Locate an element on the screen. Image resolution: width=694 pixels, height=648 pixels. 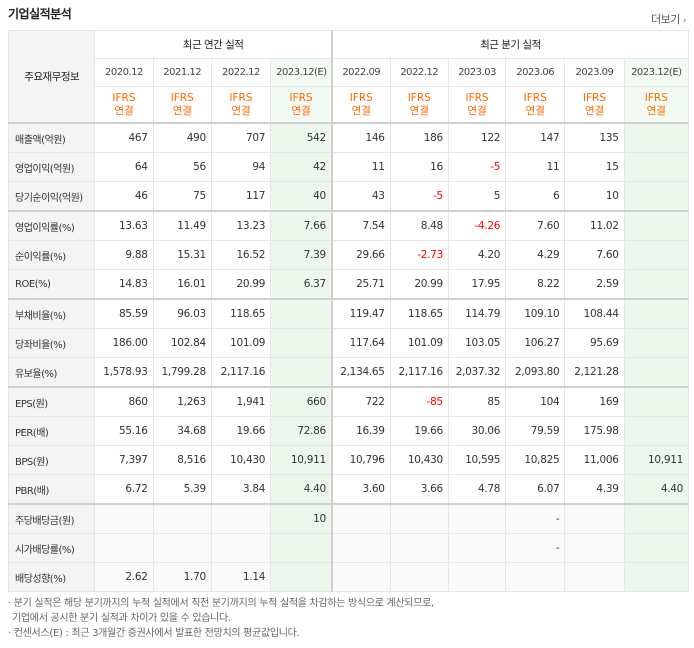
table-cell: 147 is located at coordinates (535, 137).